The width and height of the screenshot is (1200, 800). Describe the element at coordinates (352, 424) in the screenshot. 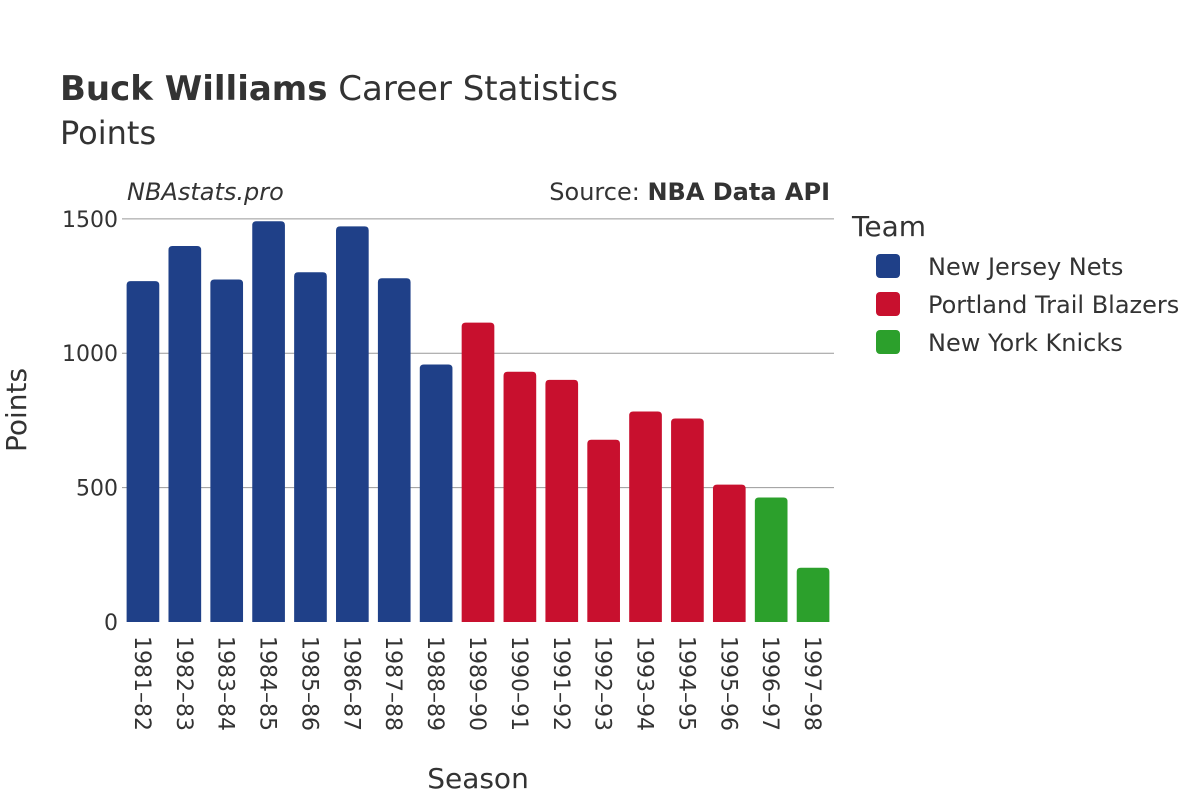

I see `bar-1986–87` at that location.